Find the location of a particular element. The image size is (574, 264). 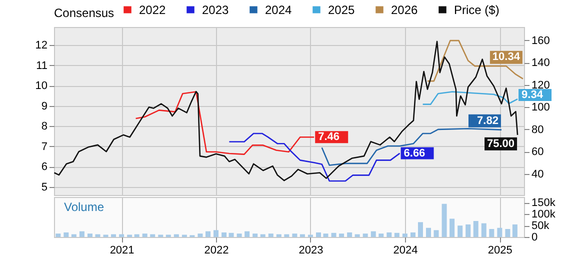

y-tick-label: 150k is located at coordinates (544, 203).